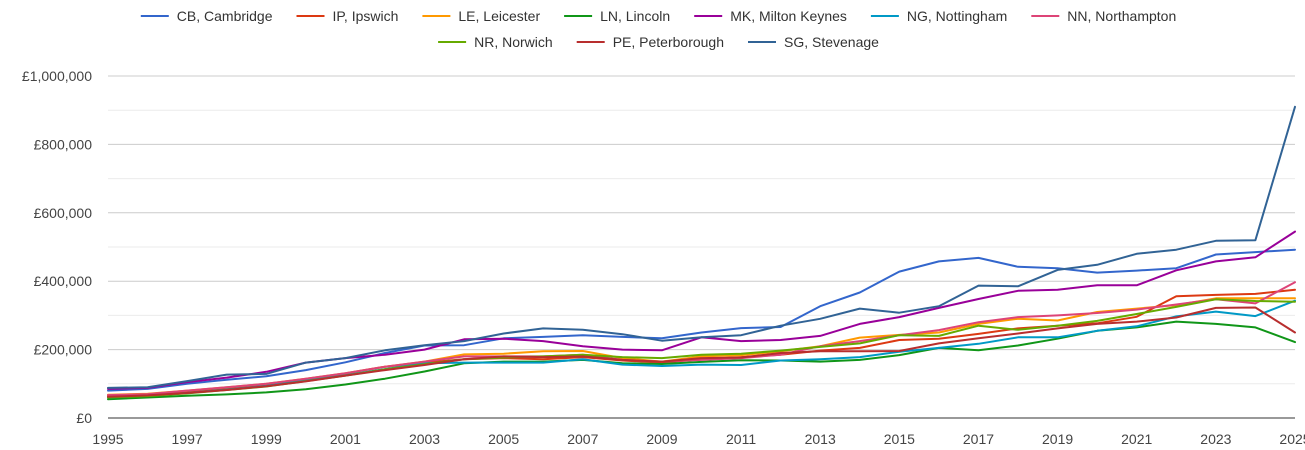  I want to click on x-tick-label: 2025, so click(1292, 439).